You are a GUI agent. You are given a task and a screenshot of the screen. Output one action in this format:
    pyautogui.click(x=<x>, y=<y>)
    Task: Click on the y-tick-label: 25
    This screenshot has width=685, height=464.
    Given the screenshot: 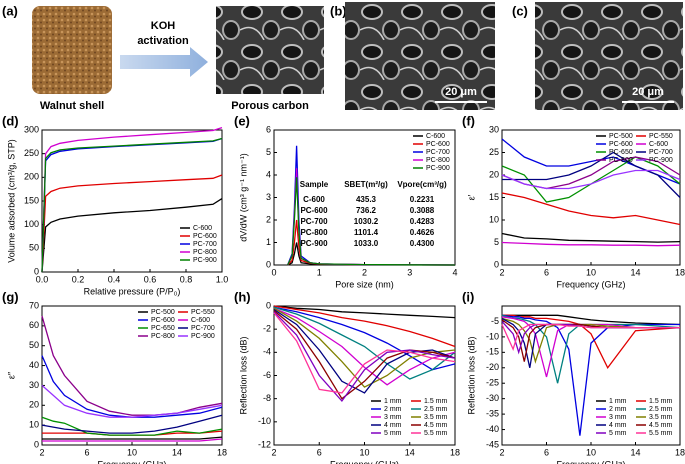 What is the action you would take?
    pyautogui.click(x=494, y=152)
    